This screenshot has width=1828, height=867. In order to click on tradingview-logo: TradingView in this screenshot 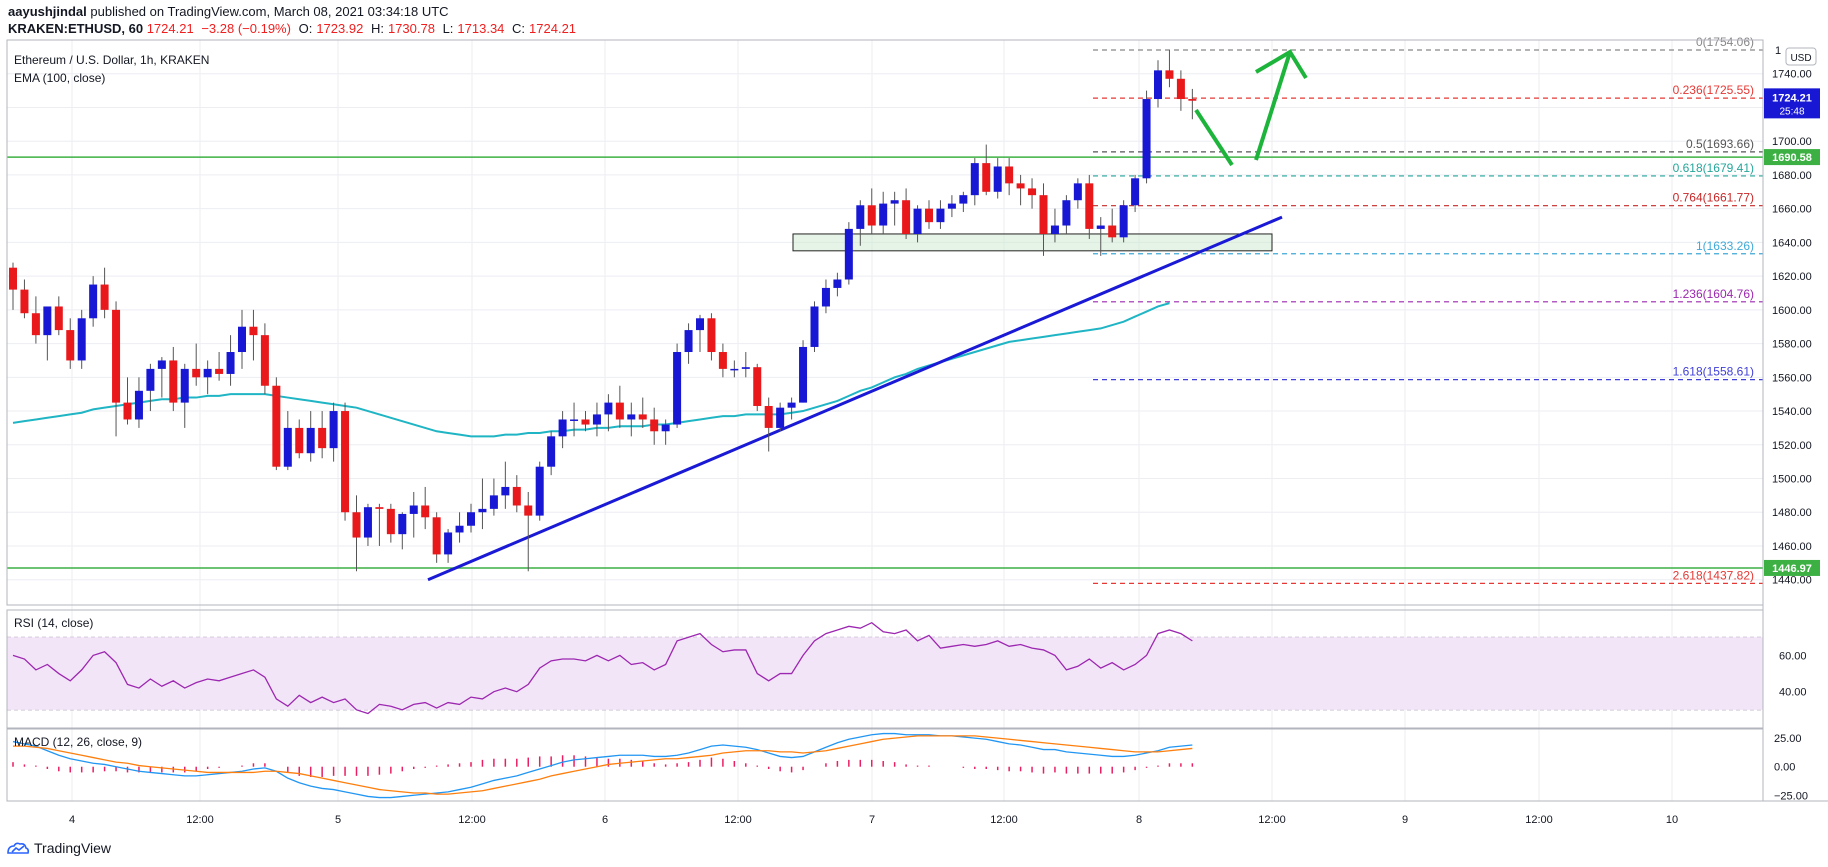, I will do `click(58, 848)`.